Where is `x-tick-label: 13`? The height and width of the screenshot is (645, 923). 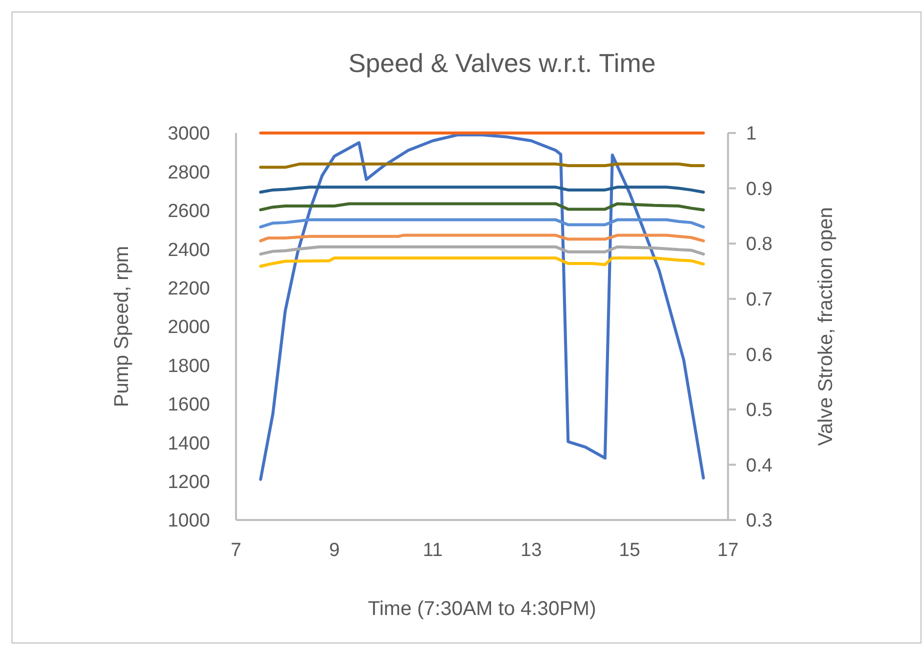
x-tick-label: 13 is located at coordinates (531, 550).